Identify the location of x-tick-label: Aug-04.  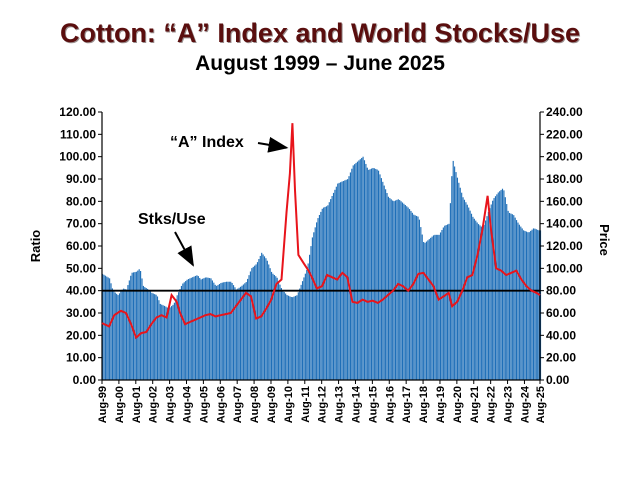
(187, 404).